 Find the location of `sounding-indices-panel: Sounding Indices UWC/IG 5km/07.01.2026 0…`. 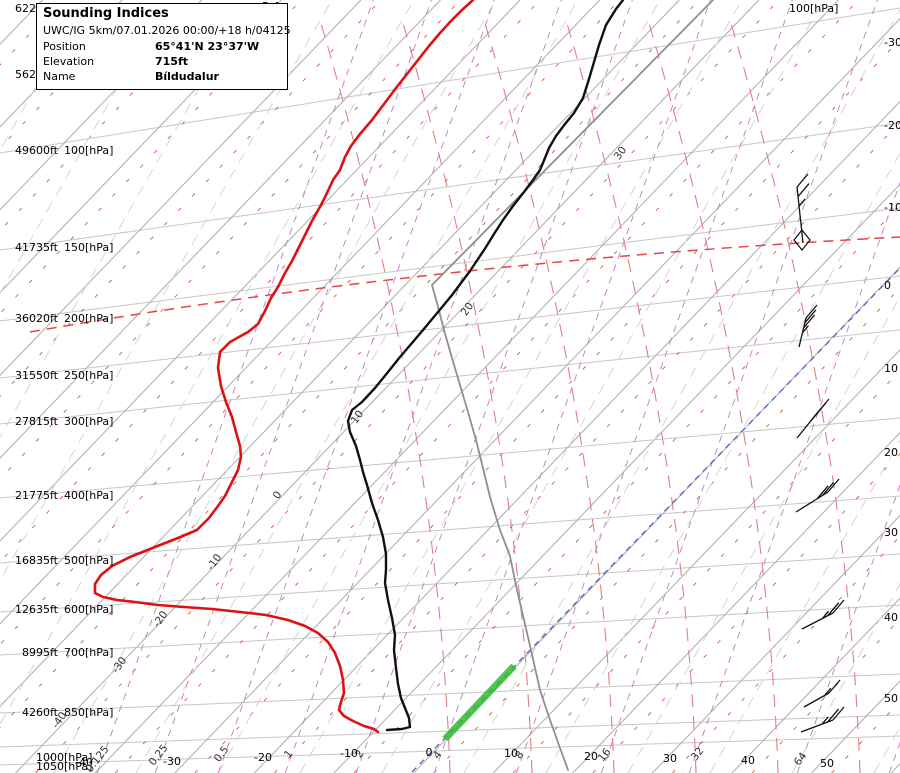

sounding-indices-panel: Sounding Indices UWC/IG 5km/07.01.2026 0… is located at coordinates (163, 46).